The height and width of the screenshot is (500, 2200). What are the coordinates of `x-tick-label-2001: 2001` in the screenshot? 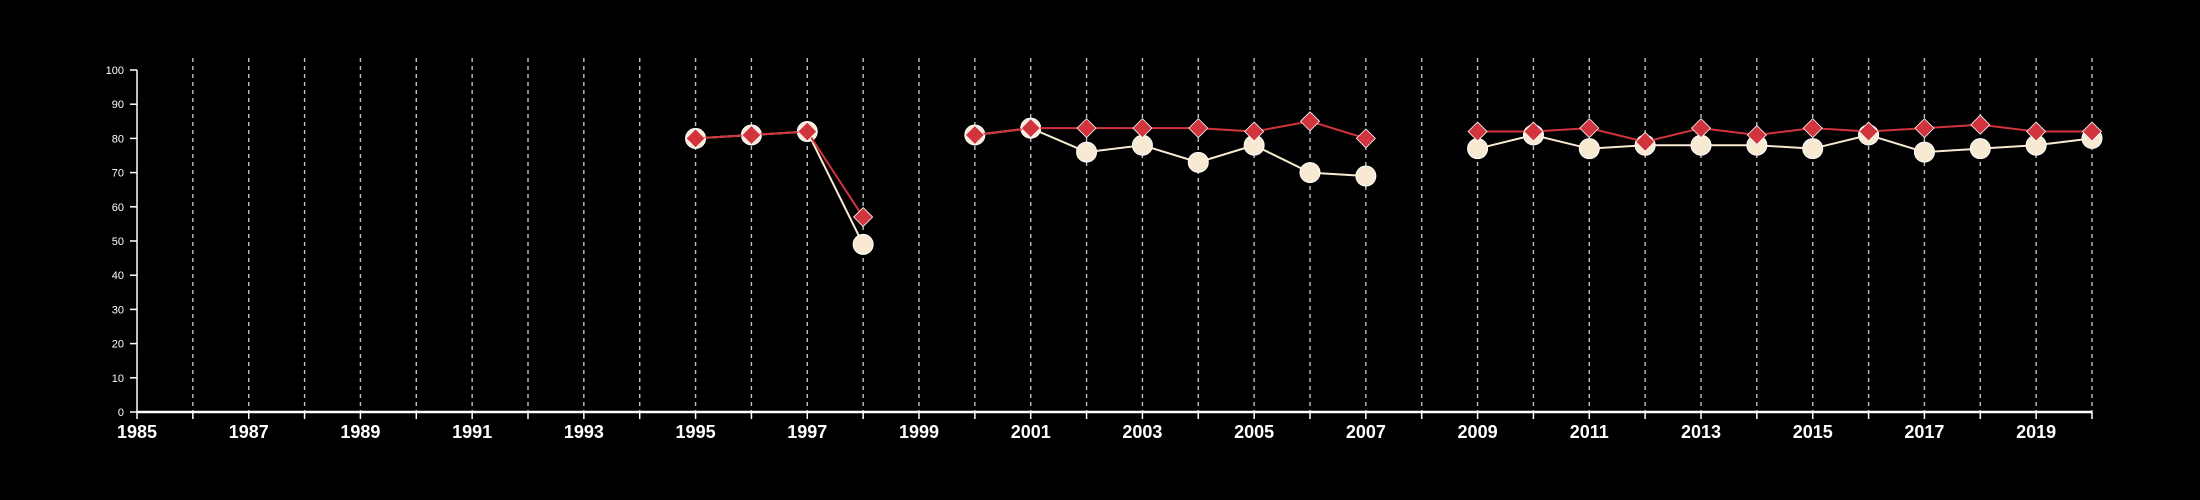 It's located at (1031, 432).